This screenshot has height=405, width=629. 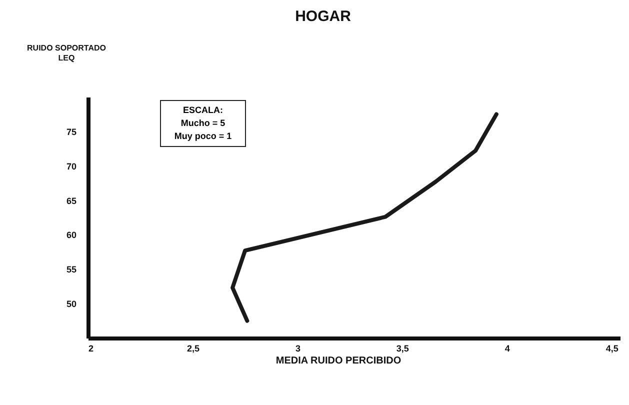 I want to click on x-tick-label: 3, so click(x=297, y=349).